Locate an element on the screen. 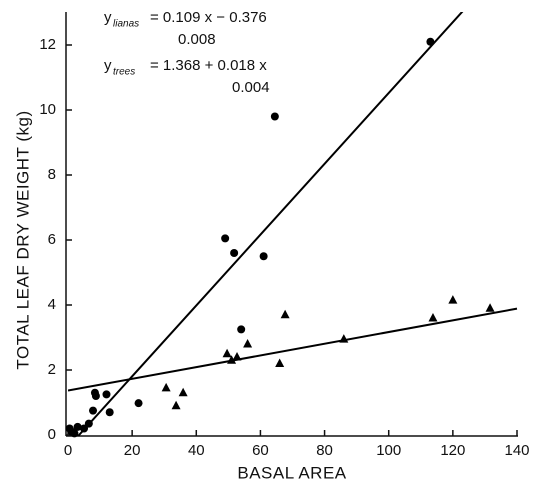 This screenshot has width=535, height=489. x-tick-label: 60 is located at coordinates (260, 450).